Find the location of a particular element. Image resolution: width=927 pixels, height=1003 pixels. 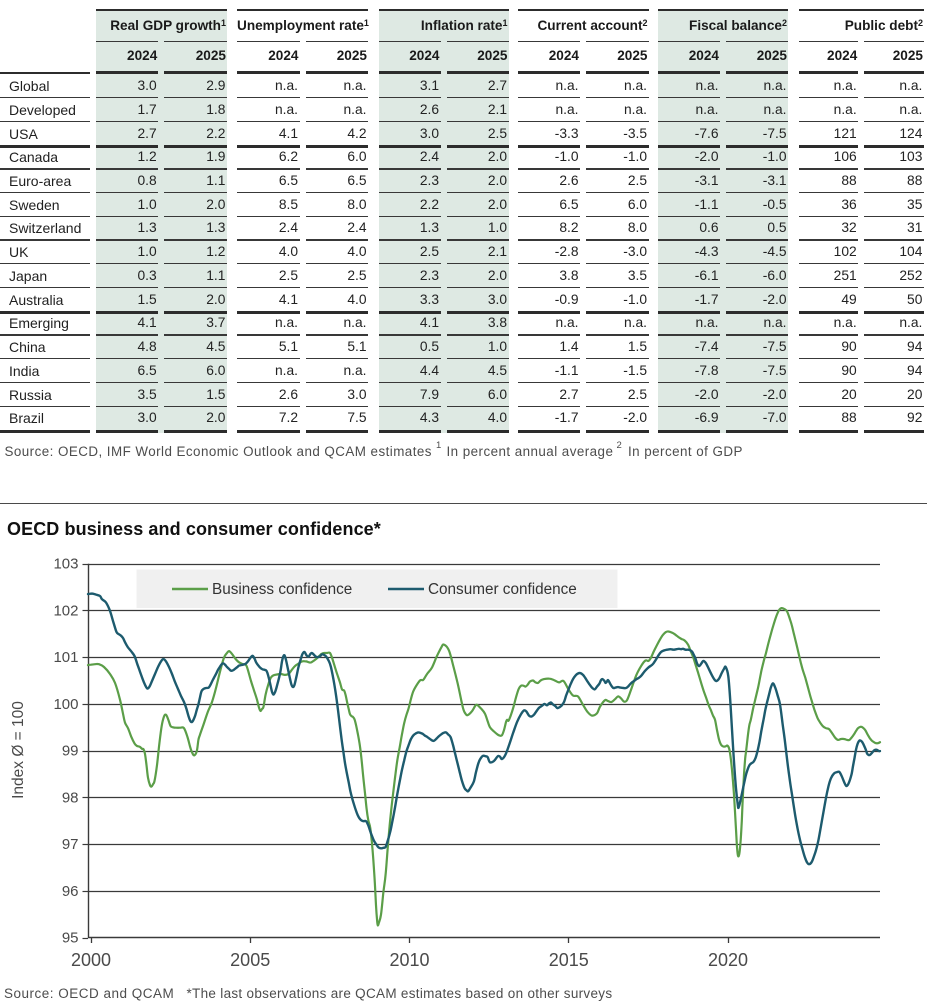

svg-text: 101 is located at coordinates (65, 657).